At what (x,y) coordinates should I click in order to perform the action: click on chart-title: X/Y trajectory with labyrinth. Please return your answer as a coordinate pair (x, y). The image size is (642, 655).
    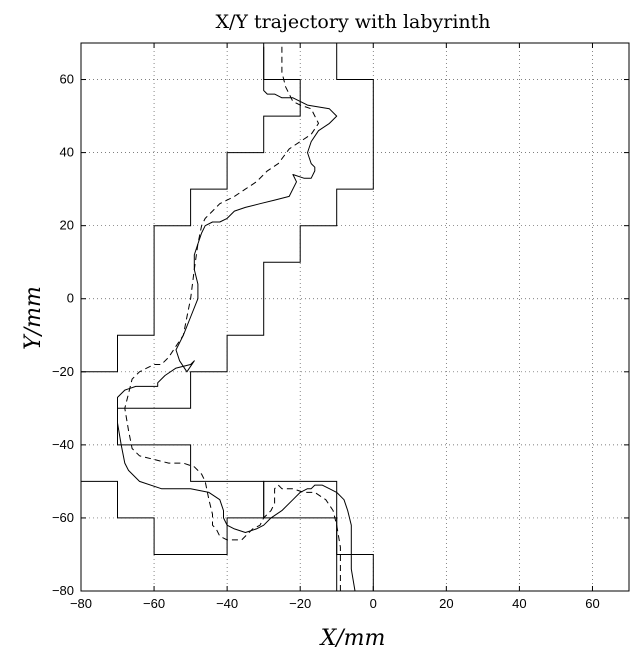
    Looking at the image, I should click on (352, 22).